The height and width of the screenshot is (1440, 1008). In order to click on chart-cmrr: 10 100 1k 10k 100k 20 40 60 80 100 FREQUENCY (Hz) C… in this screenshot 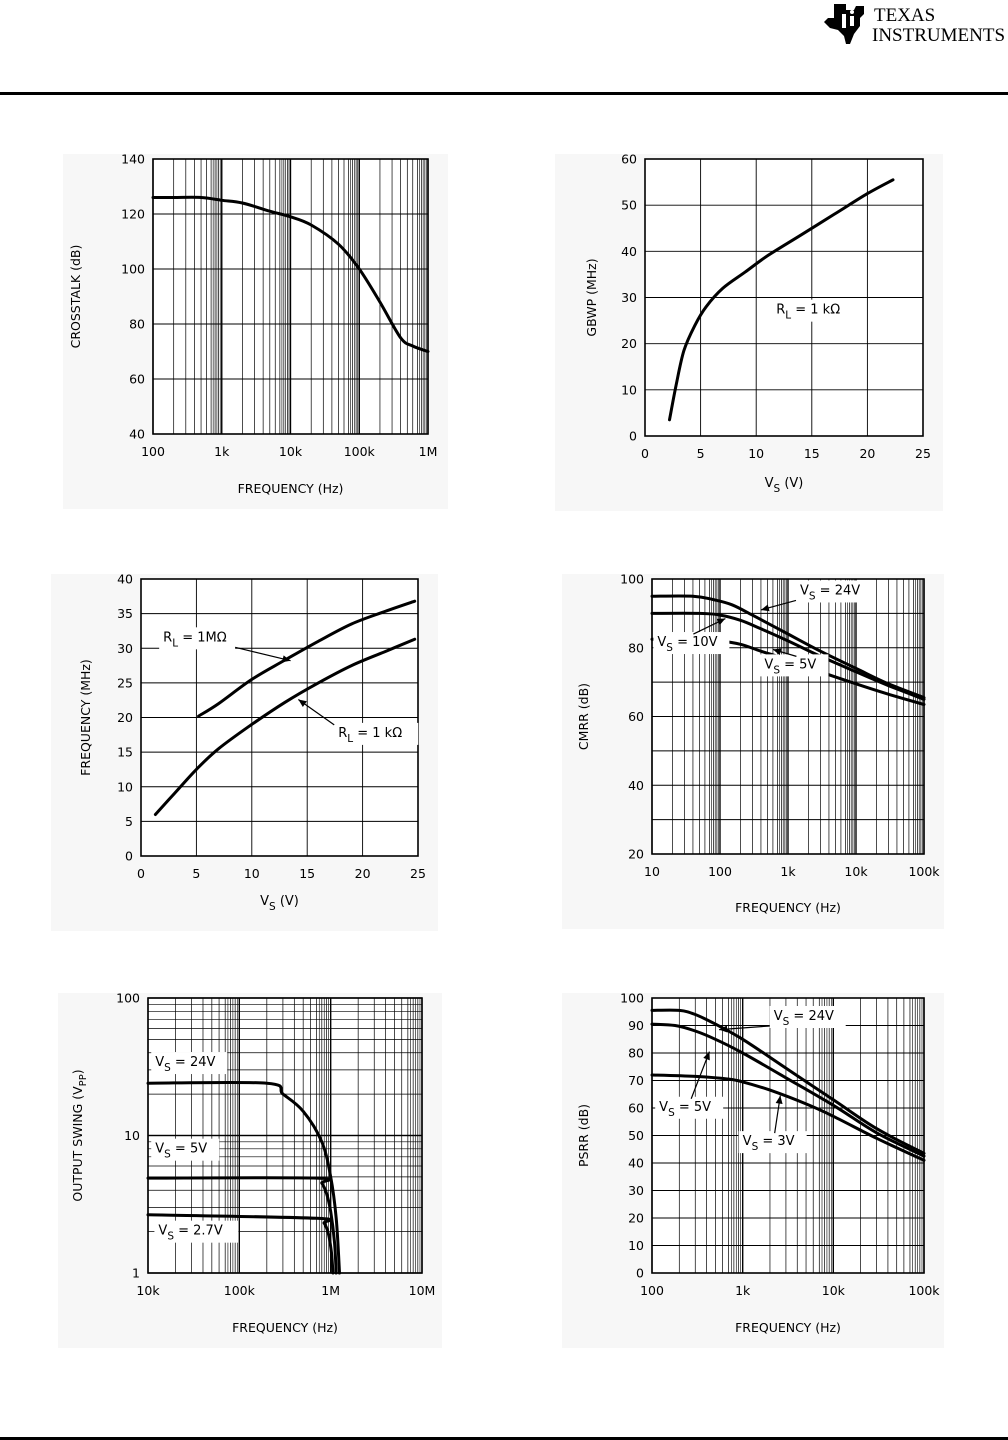, I will do `click(753, 750)`.